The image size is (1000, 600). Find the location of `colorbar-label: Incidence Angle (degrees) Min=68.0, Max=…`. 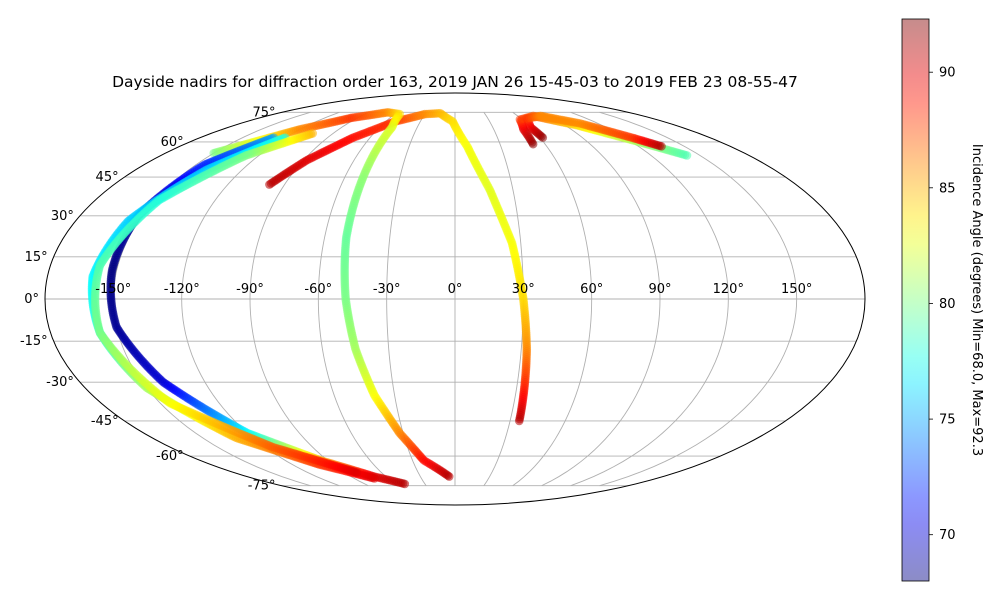

colorbar-label: Incidence Angle (degrees) Min=68.0, Max=… is located at coordinates (976, 300).